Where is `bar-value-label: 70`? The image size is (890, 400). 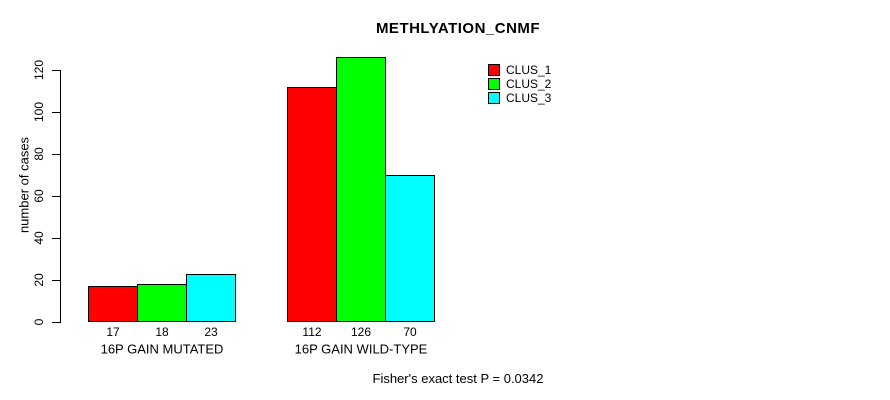
bar-value-label: 70 is located at coordinates (410, 332).